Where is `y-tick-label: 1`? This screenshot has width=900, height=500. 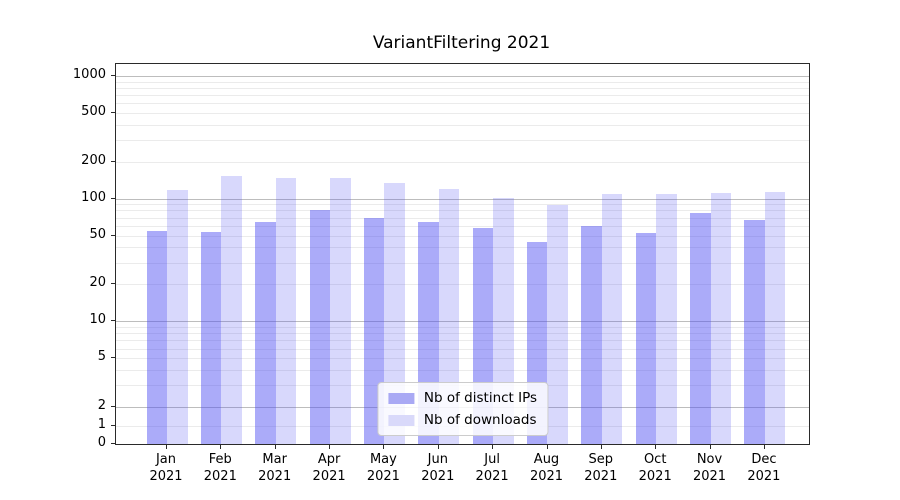 y-tick-label: 1 is located at coordinates (101, 424).